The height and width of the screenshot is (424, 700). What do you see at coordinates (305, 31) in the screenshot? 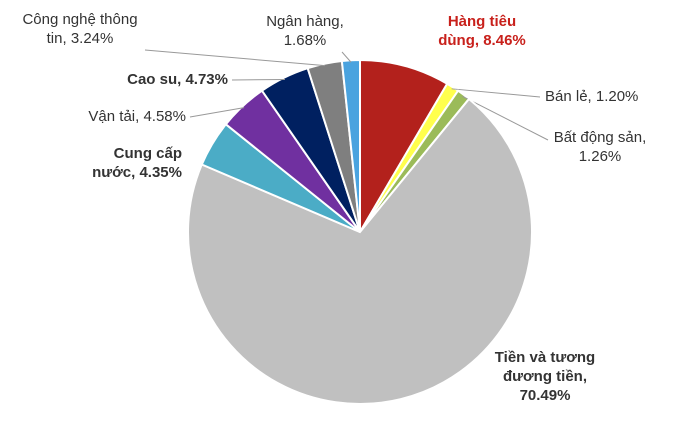
I see `data-label: Ngân hàng, 1.68%` at bounding box center [305, 31].